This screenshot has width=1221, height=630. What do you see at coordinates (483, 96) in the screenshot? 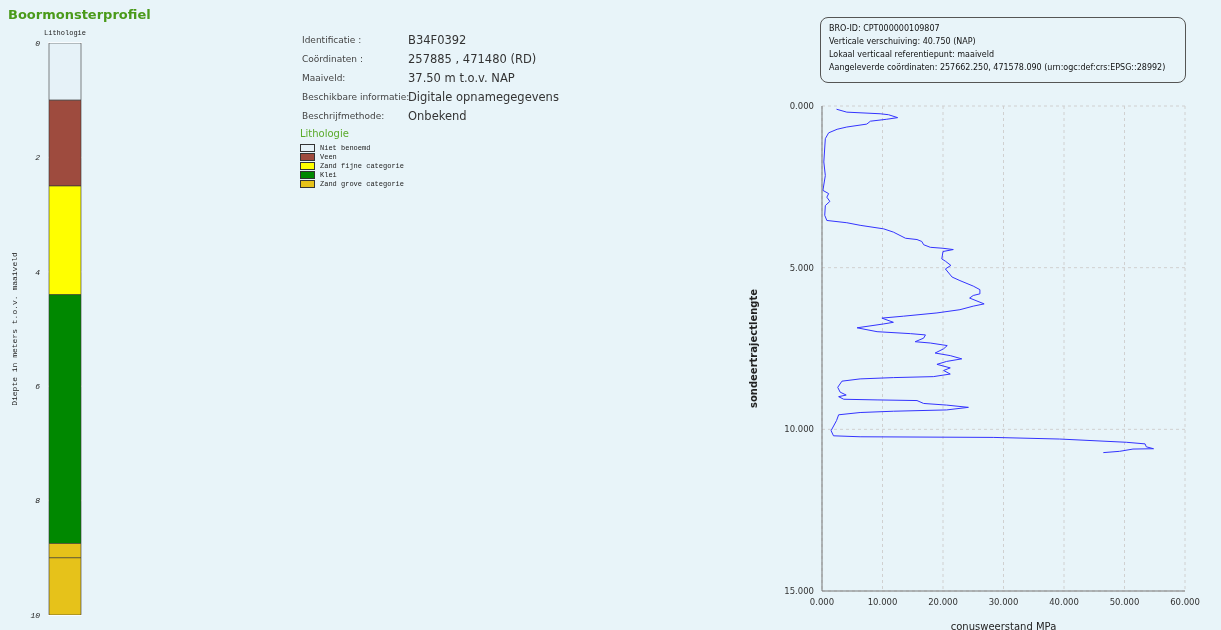
I see `text: Digitale opnamegegevens` at bounding box center [483, 96].